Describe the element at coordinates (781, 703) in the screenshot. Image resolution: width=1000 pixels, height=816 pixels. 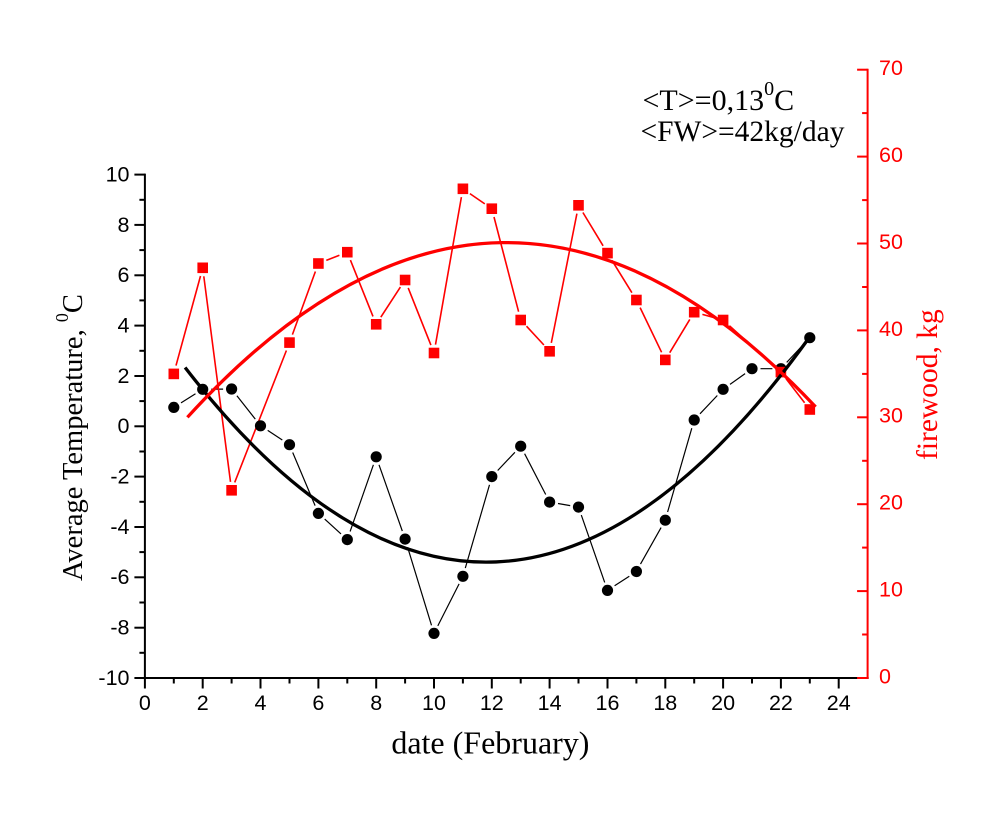
I see `svg-text: 22` at that location.